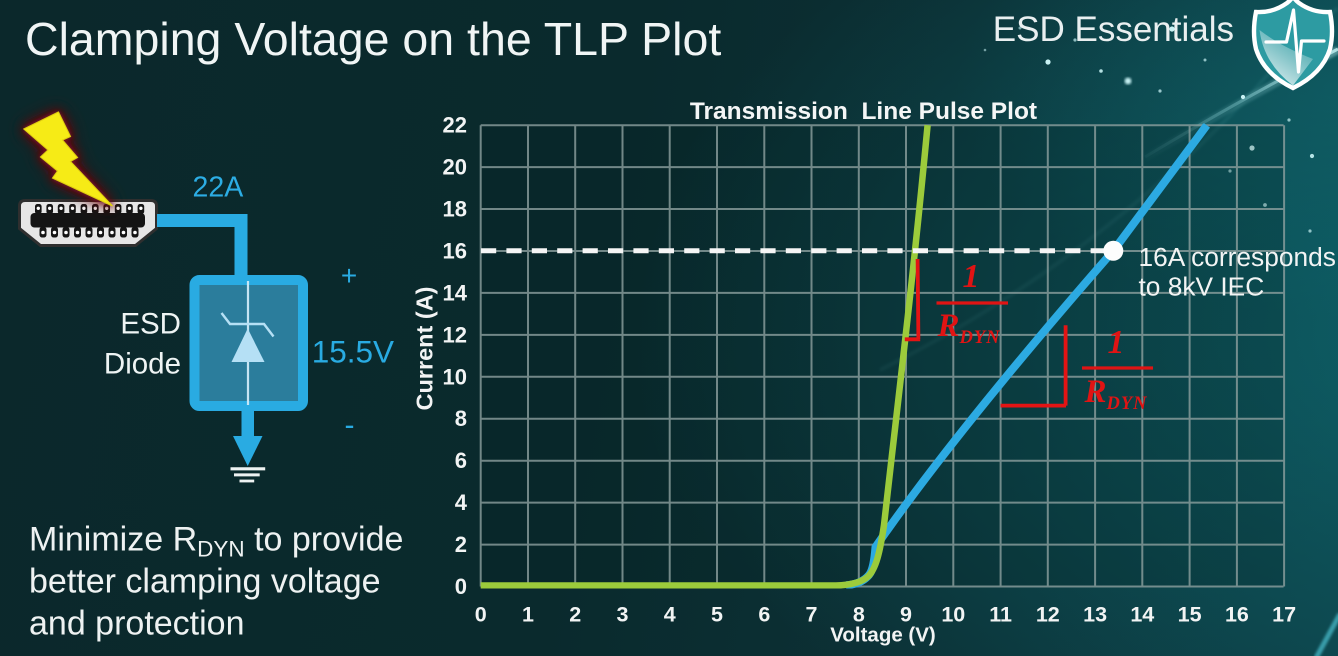  Describe the element at coordinates (218, 188) in the screenshot. I see `svg-text: 22A` at that location.